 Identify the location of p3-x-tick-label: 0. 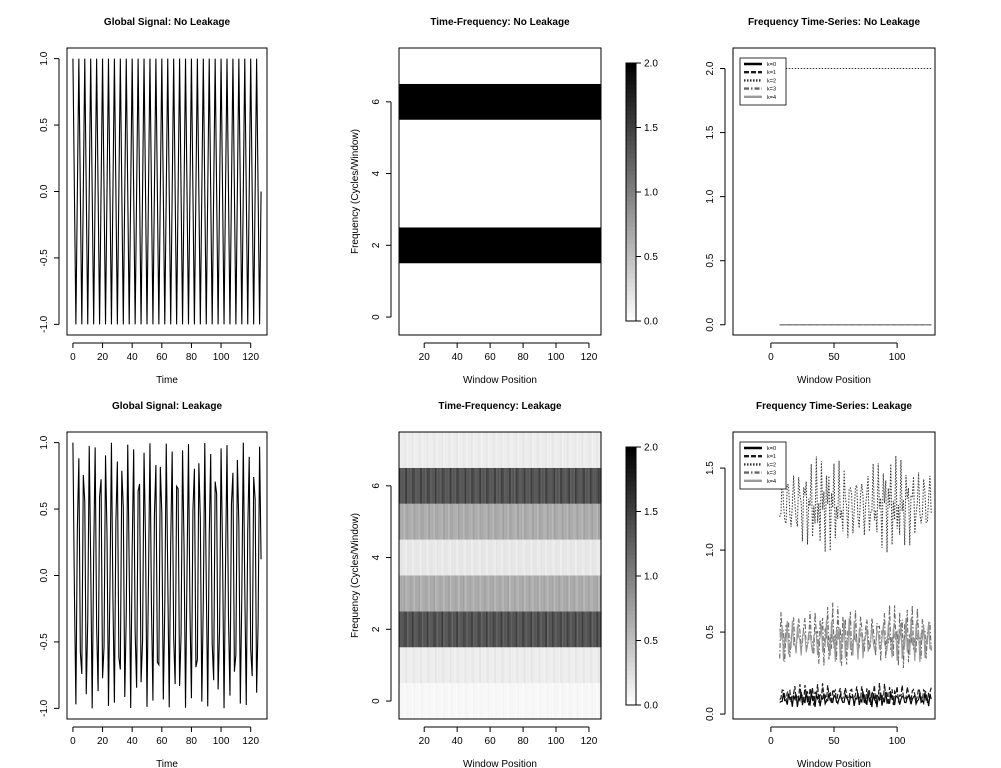
(771, 357).